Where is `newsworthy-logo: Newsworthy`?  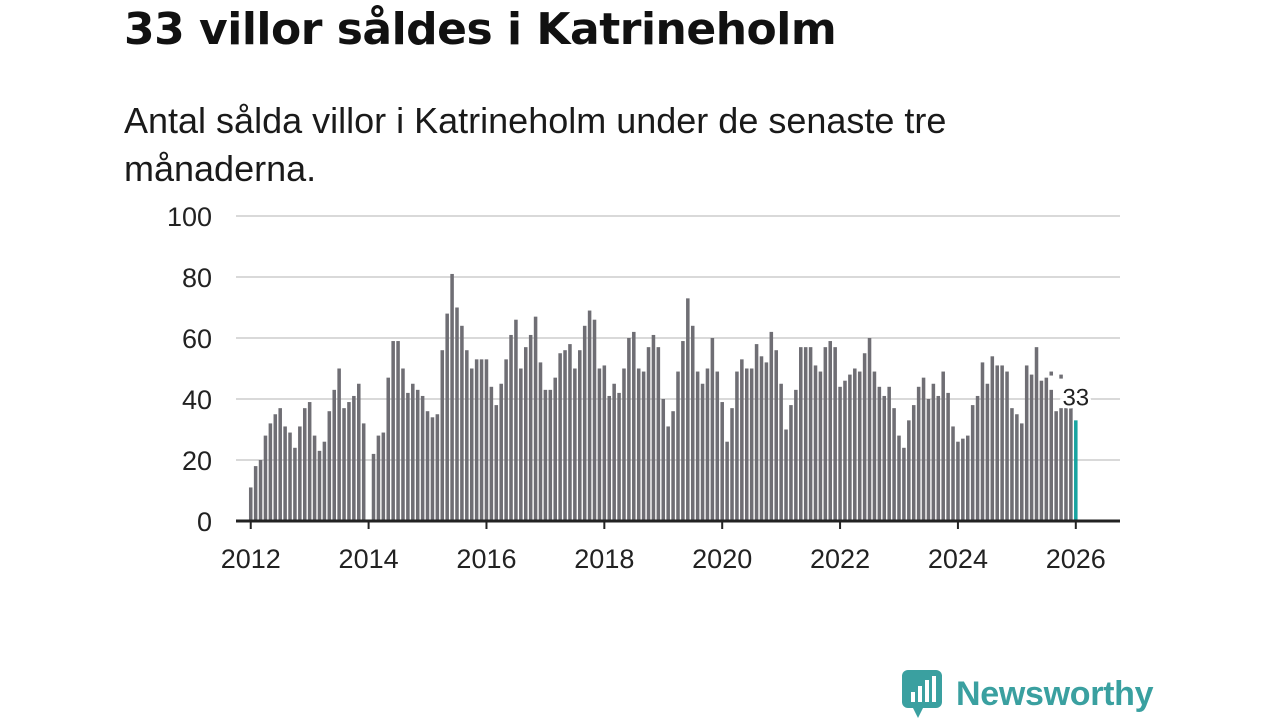
newsworthy-logo: Newsworthy is located at coordinates (1027, 694).